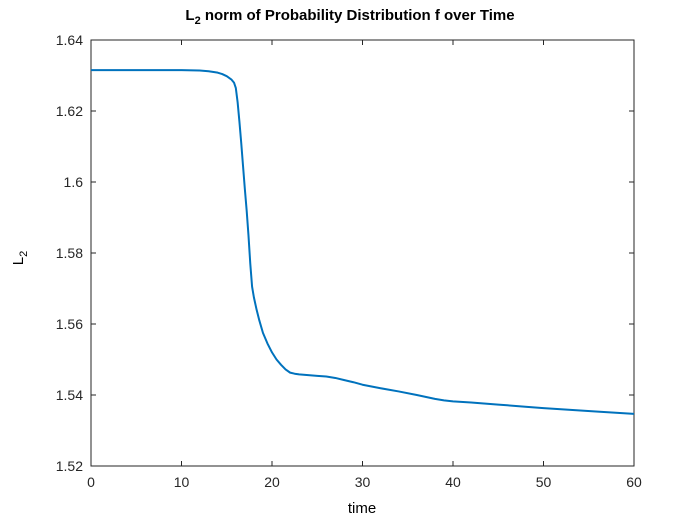 The height and width of the screenshot is (525, 700). I want to click on x-tick-label: 0, so click(91, 482).